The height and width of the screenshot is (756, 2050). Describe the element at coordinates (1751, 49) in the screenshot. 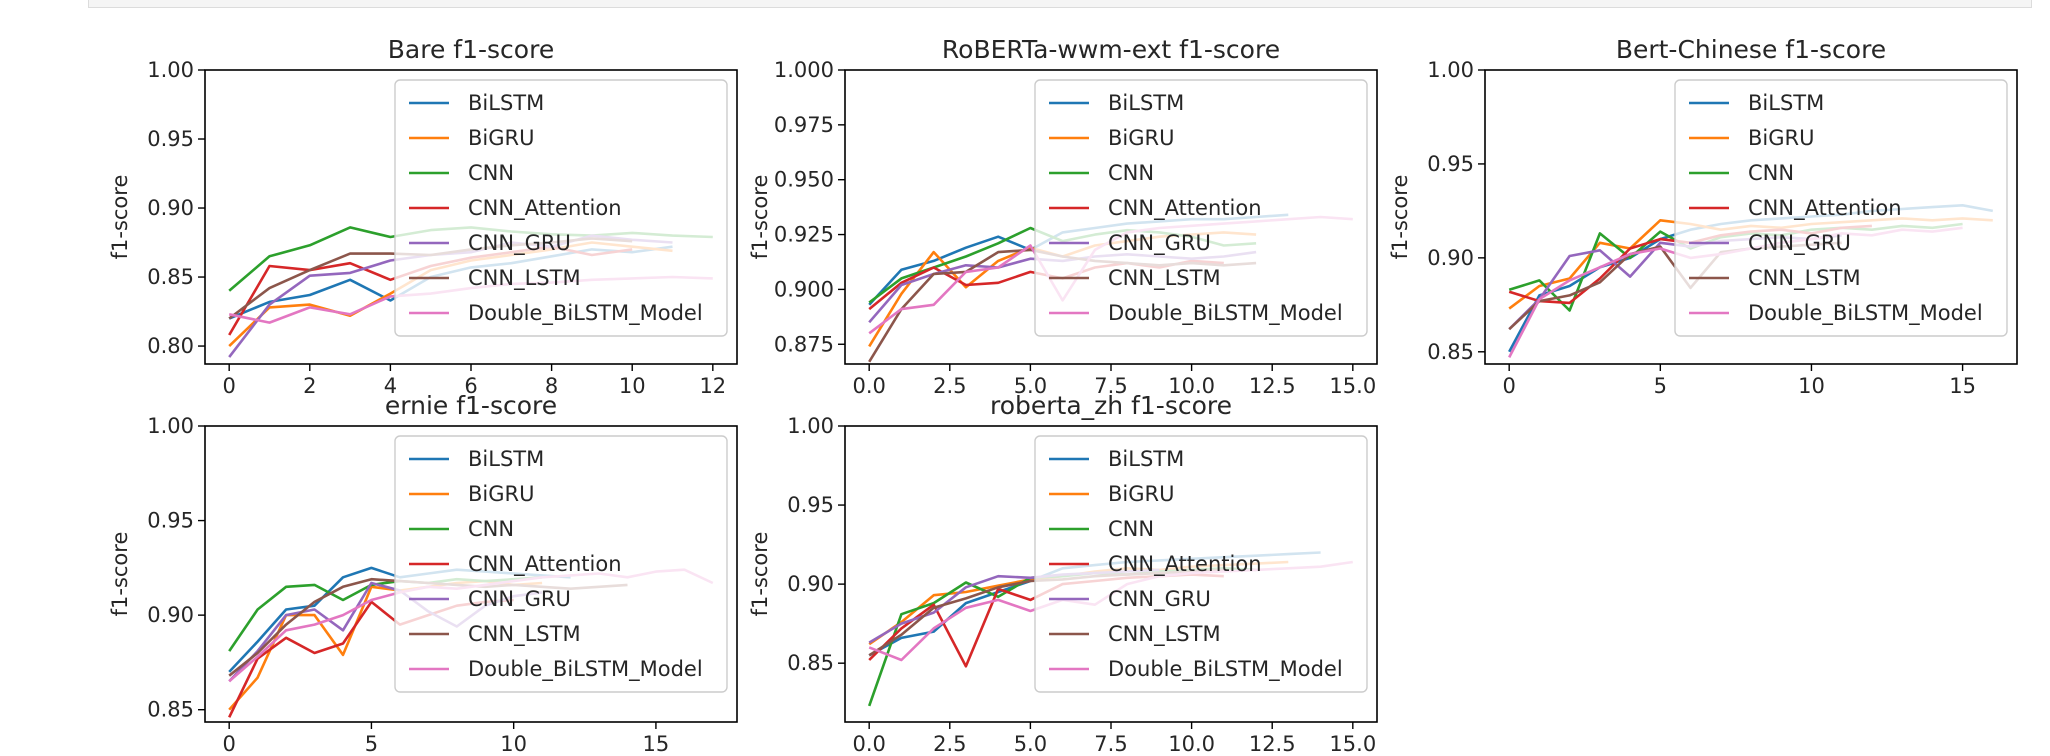

I see `subplot-title: Bert-Chinese f1-score` at that location.